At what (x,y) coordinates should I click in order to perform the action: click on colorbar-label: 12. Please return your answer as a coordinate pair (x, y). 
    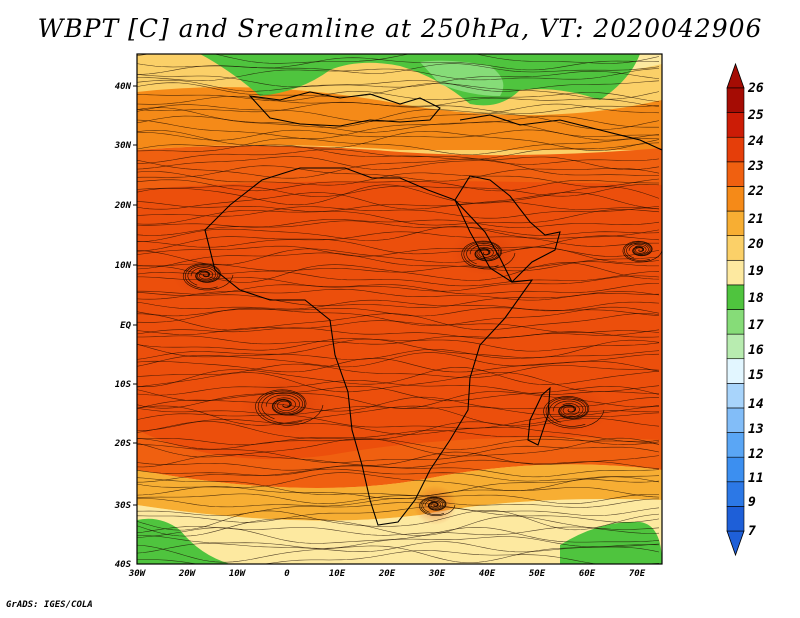
    Looking at the image, I should click on (756, 454).